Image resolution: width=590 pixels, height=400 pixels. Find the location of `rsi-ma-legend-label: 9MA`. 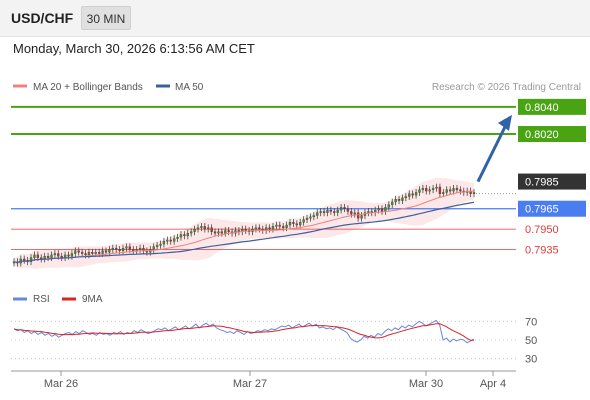

rsi-ma-legend-label: 9MA is located at coordinates (92, 299).